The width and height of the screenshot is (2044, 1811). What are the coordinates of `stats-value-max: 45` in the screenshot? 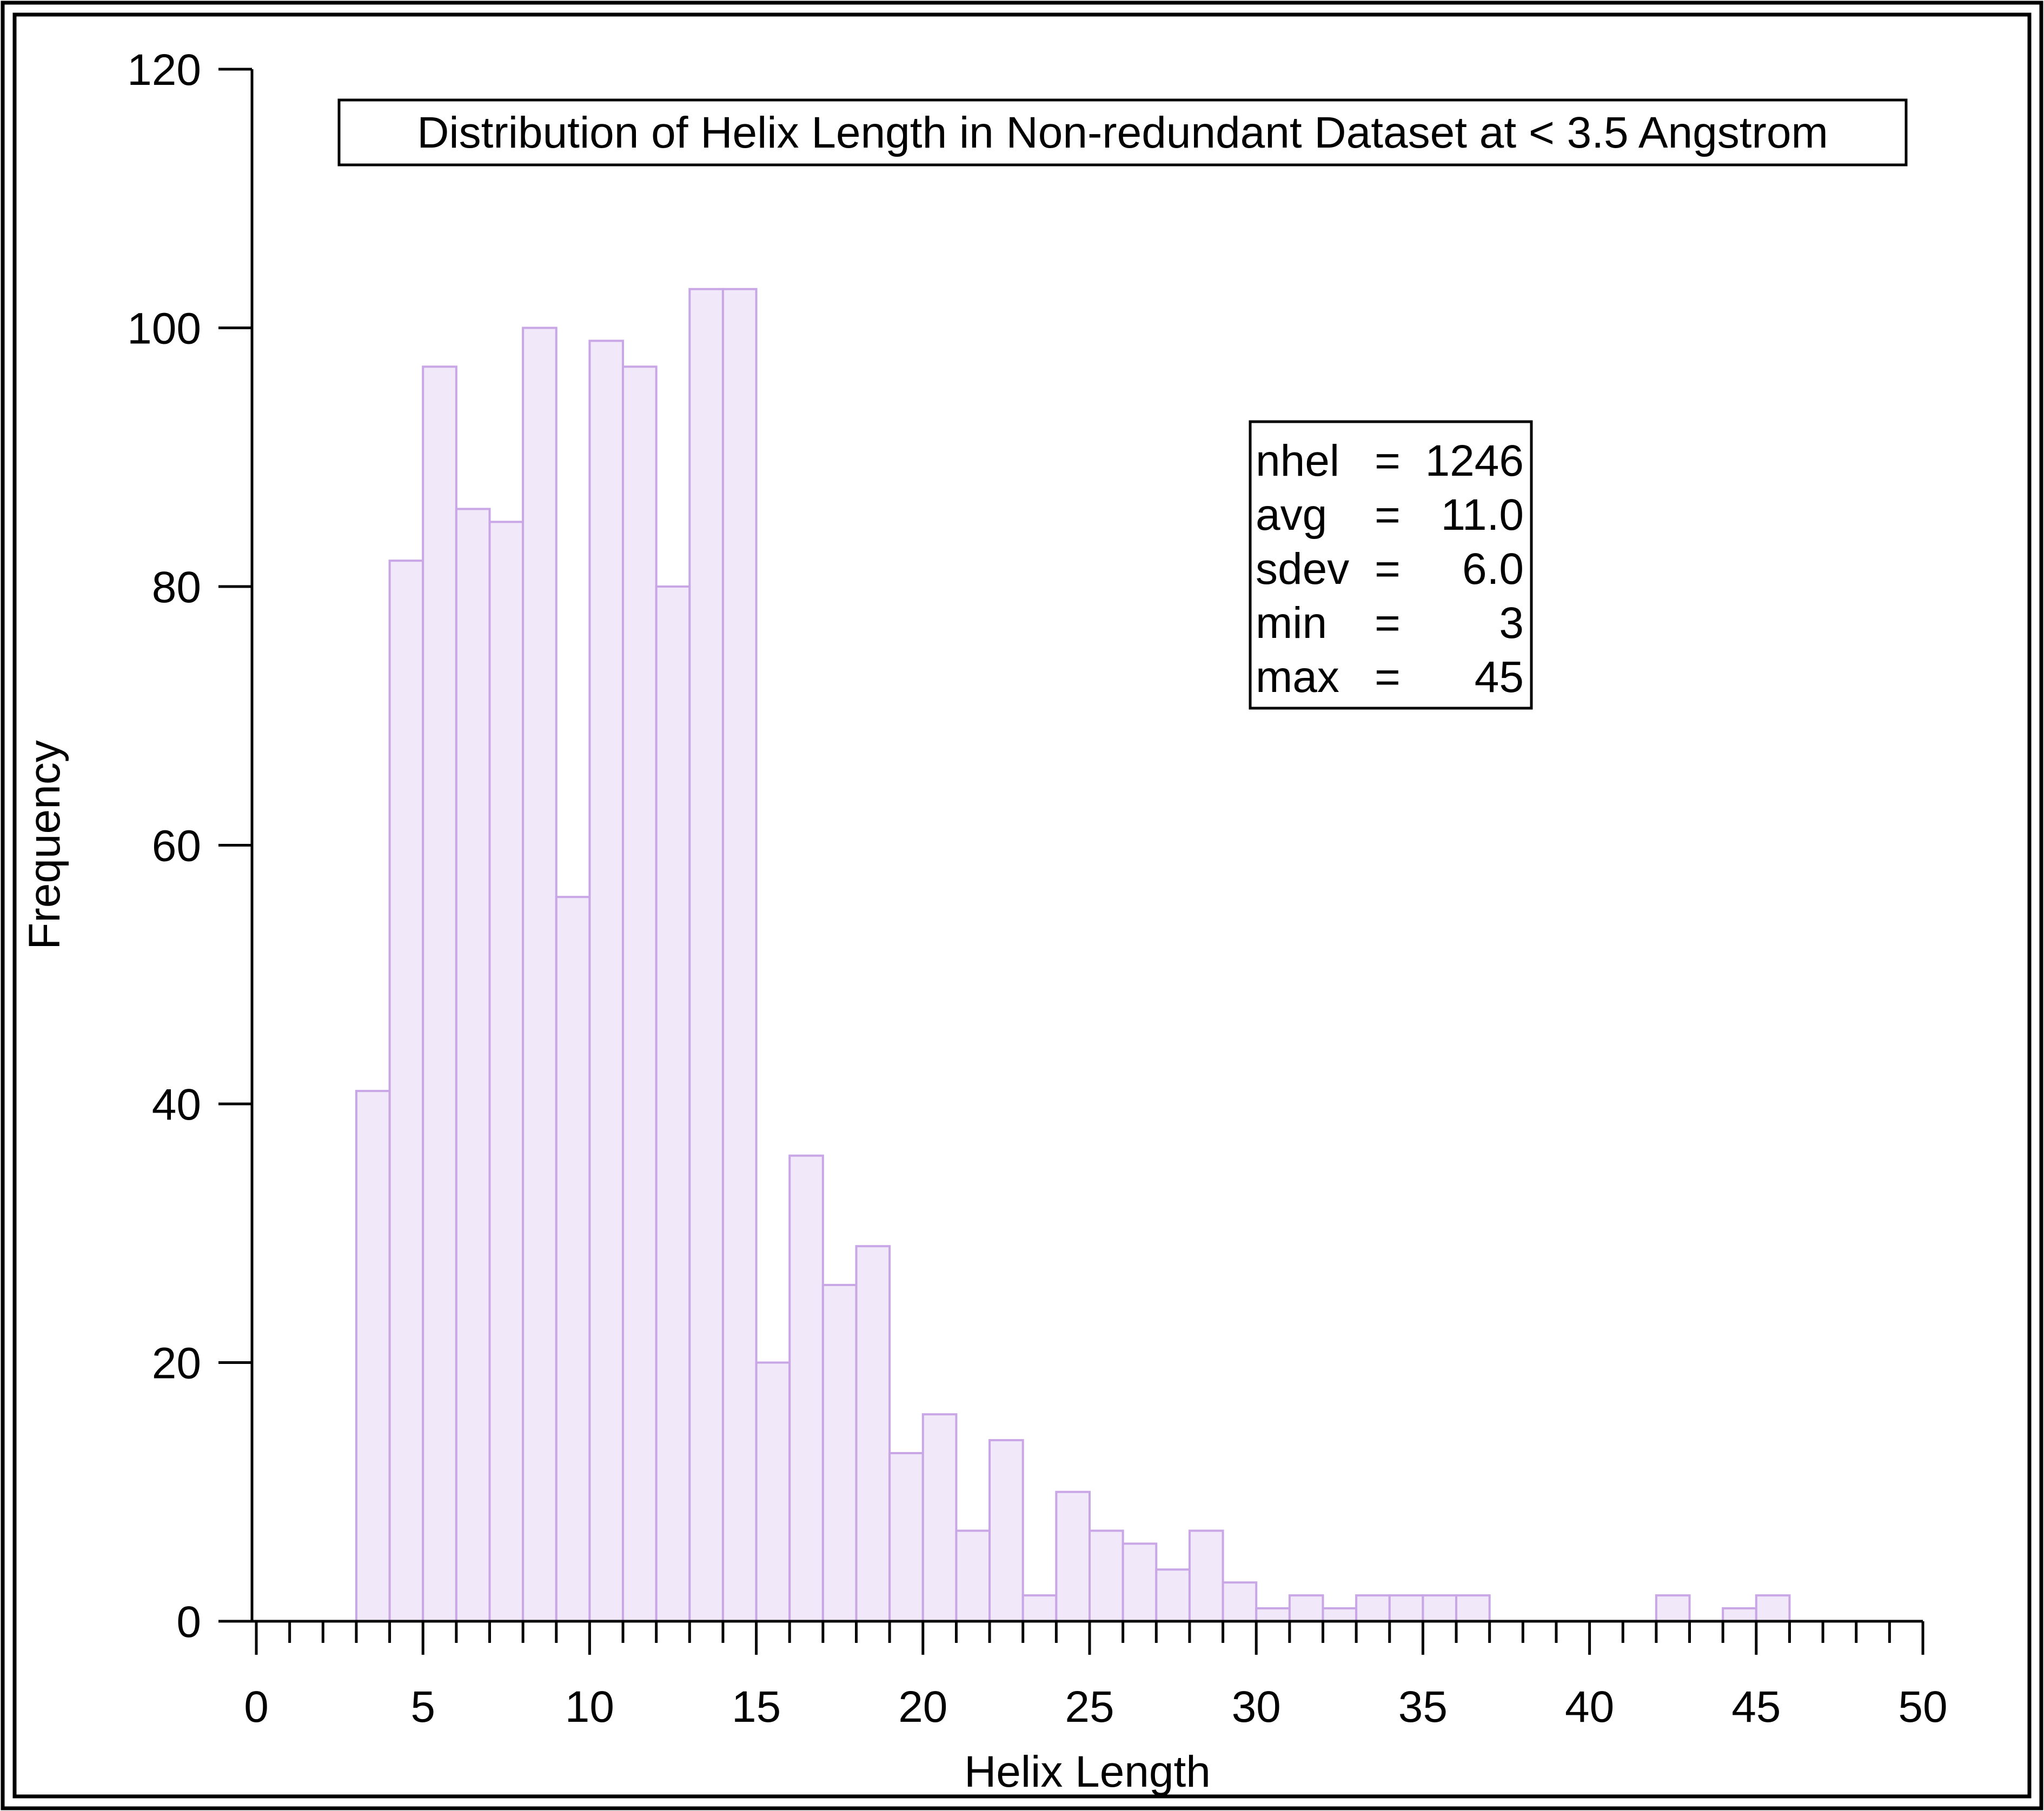 It's located at (1500, 677).